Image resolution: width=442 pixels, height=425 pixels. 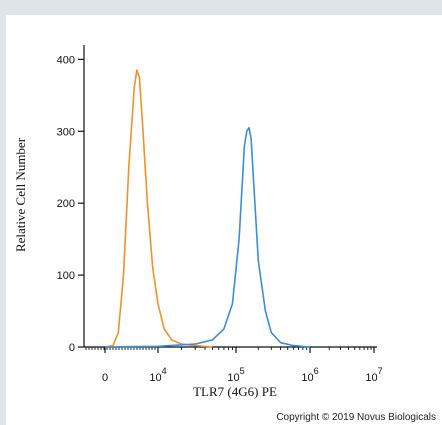 I want to click on x-tick-labels: 0 10⁴ 10⁵ 10⁶ 10⁷, so click(x=242, y=375).